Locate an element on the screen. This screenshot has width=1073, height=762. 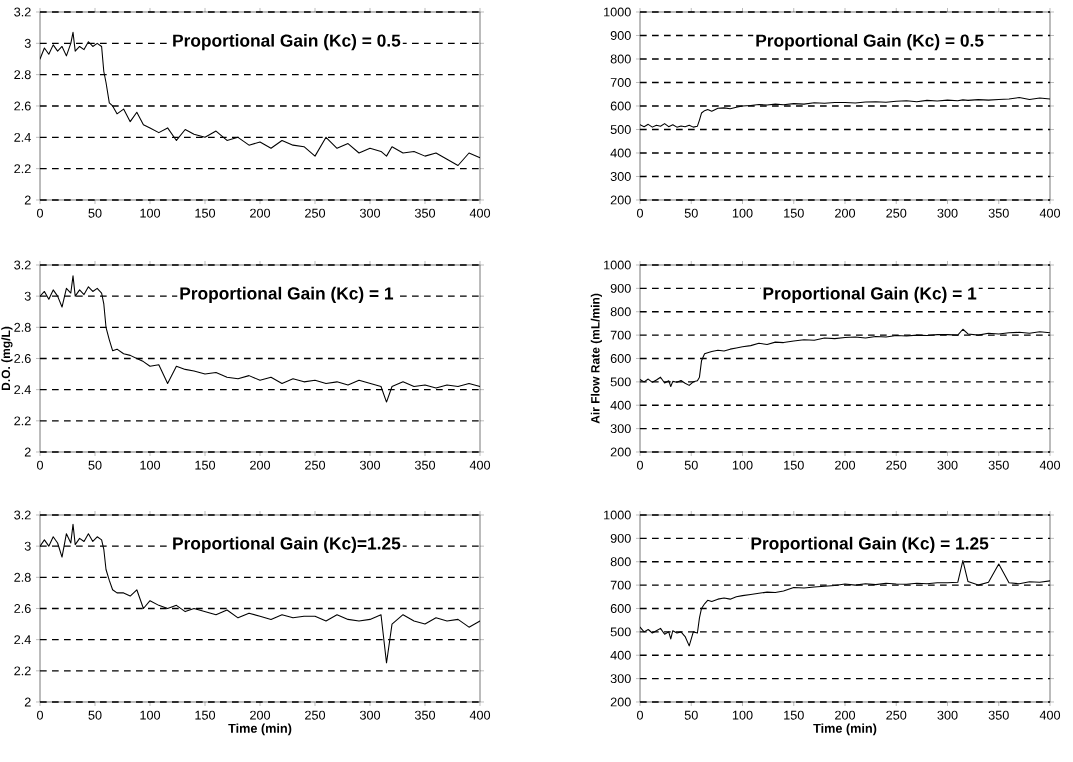
text: Proportional Gain (Kc)=1.25 is located at coordinates (287, 544).